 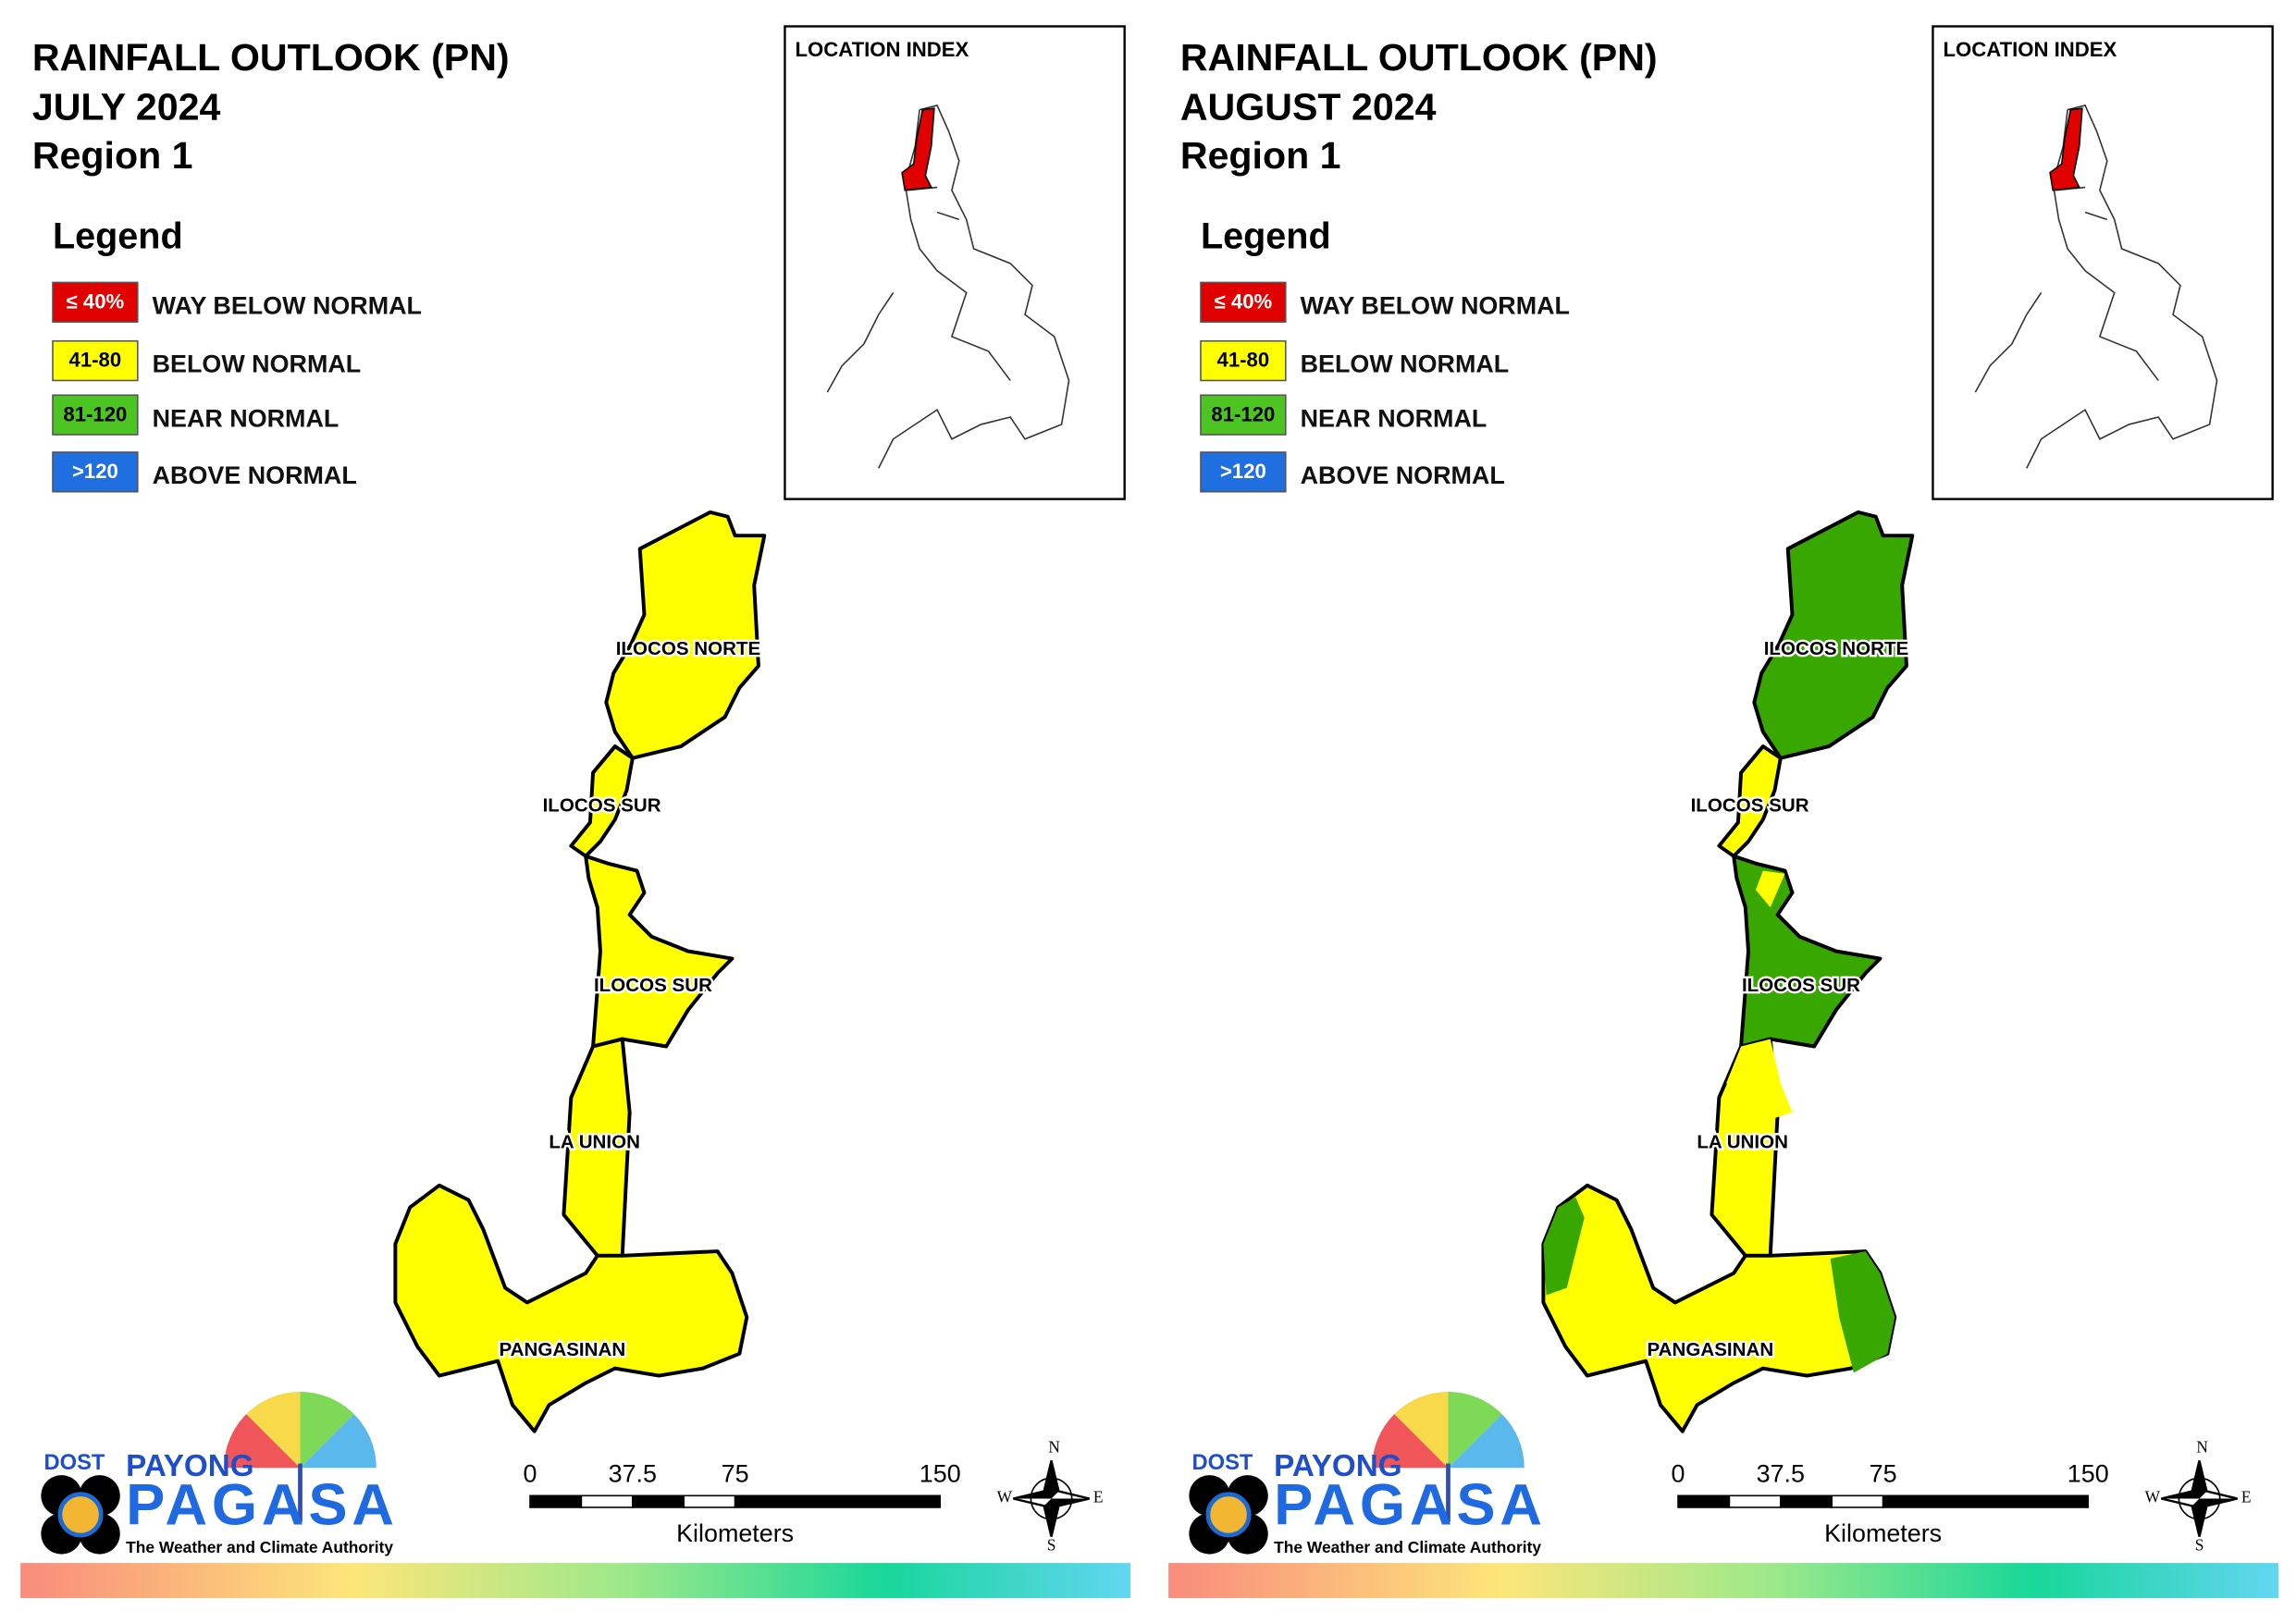 I want to click on legend-range: ≤ 40%, so click(x=96, y=301).